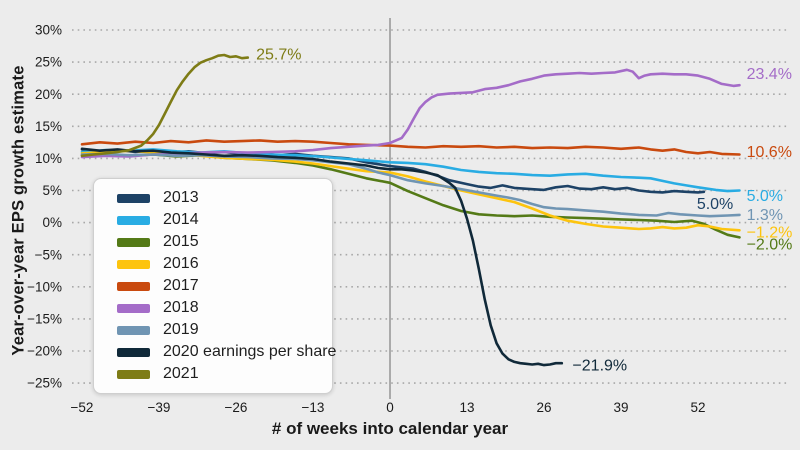 This screenshot has height=450, width=800. Describe the element at coordinates (769, 74) in the screenshot. I see `end-label-2018: 23.4%` at that location.